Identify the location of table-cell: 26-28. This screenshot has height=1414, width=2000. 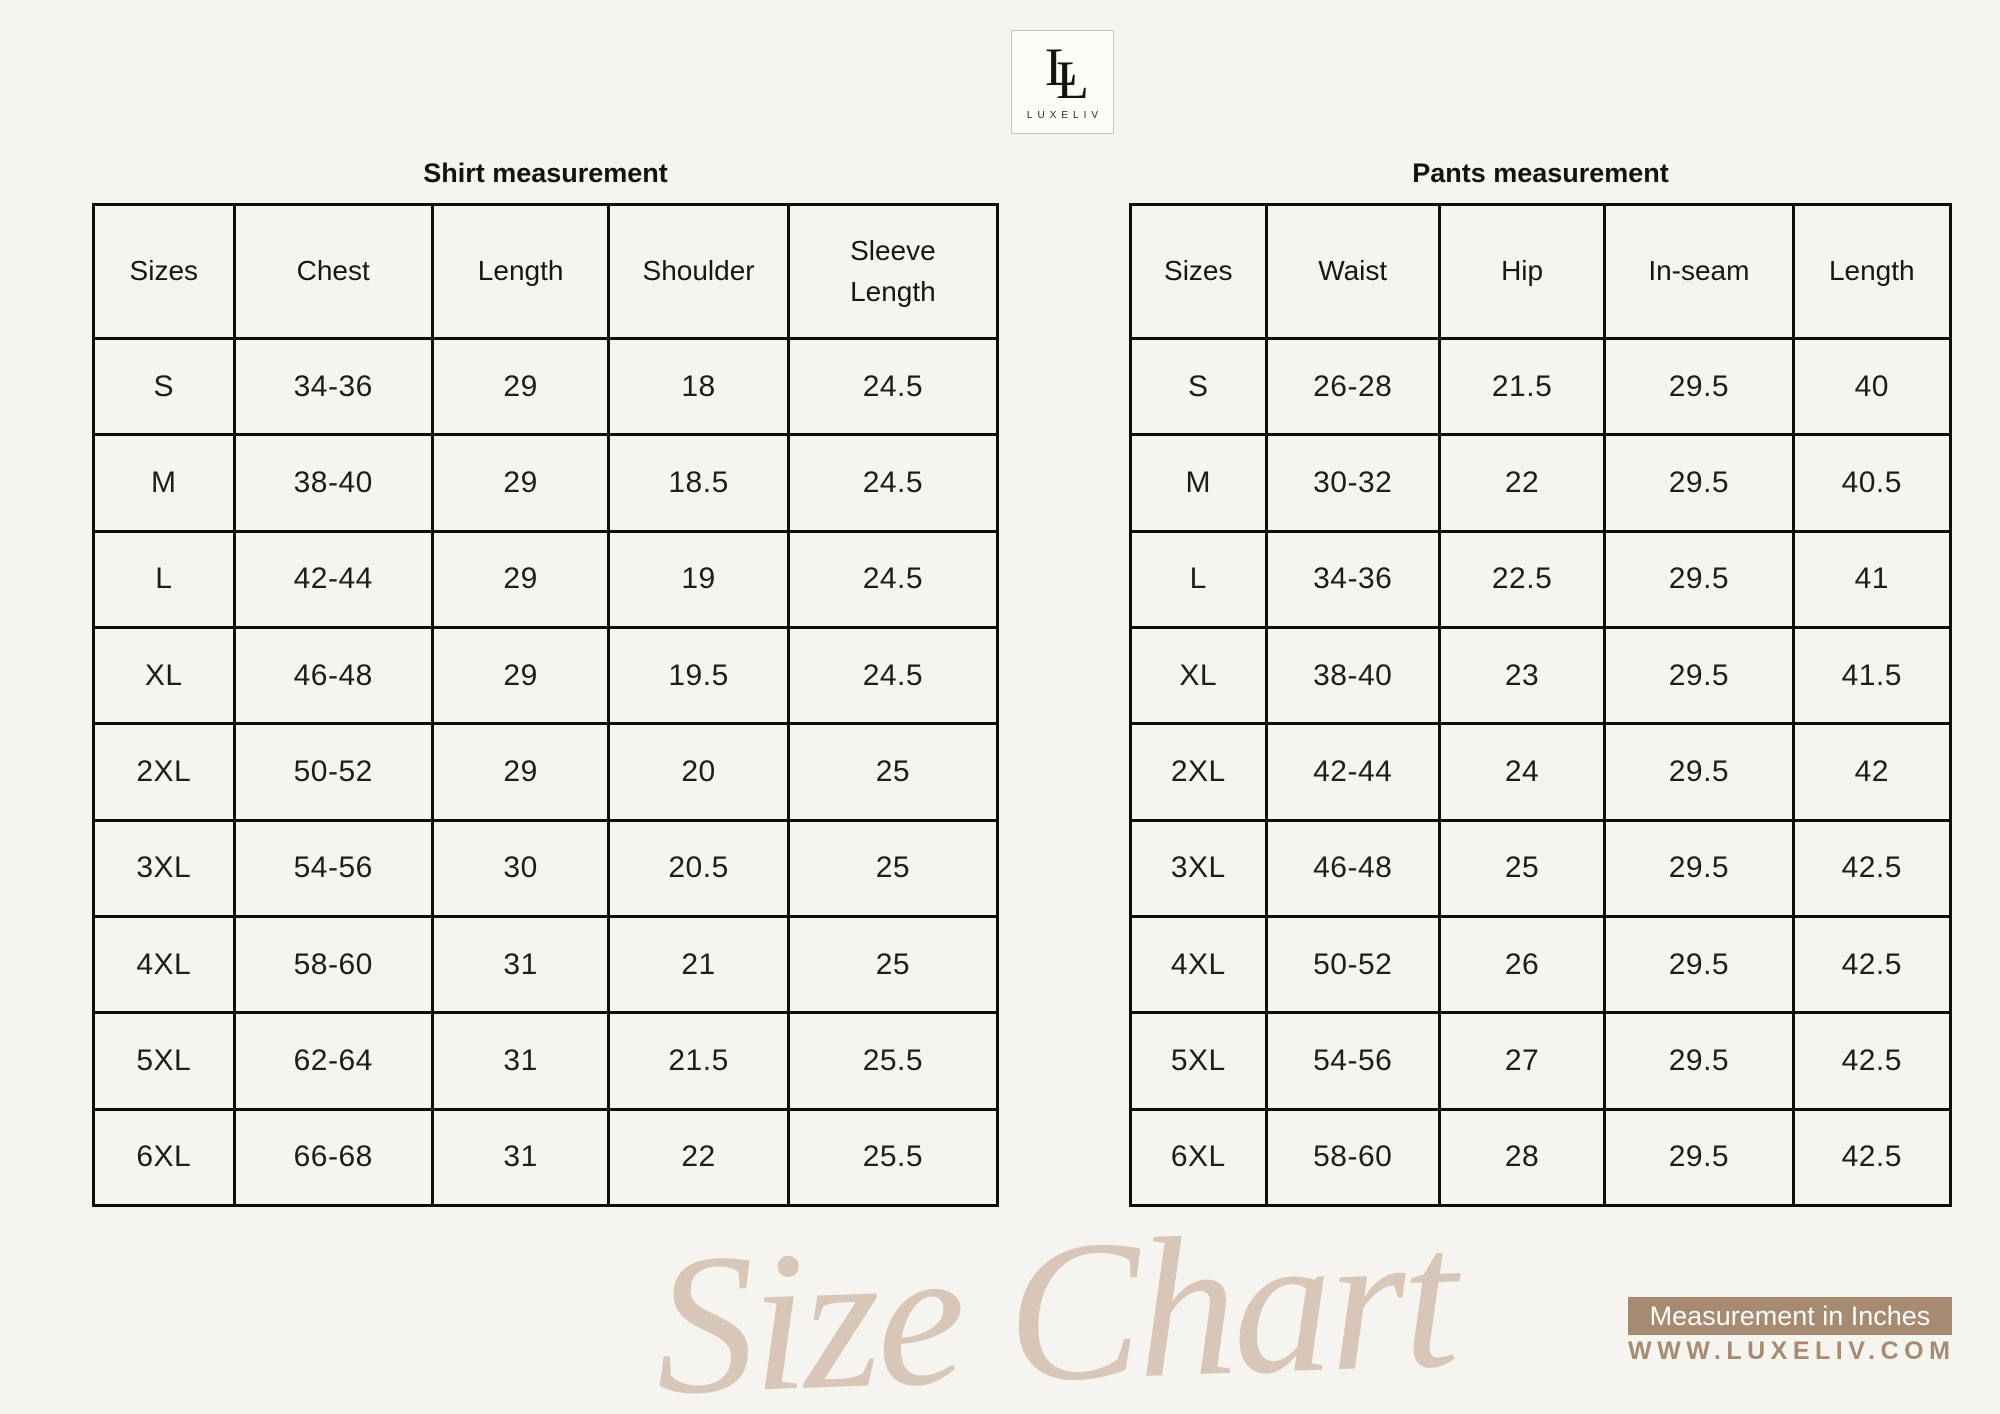
(1352, 386).